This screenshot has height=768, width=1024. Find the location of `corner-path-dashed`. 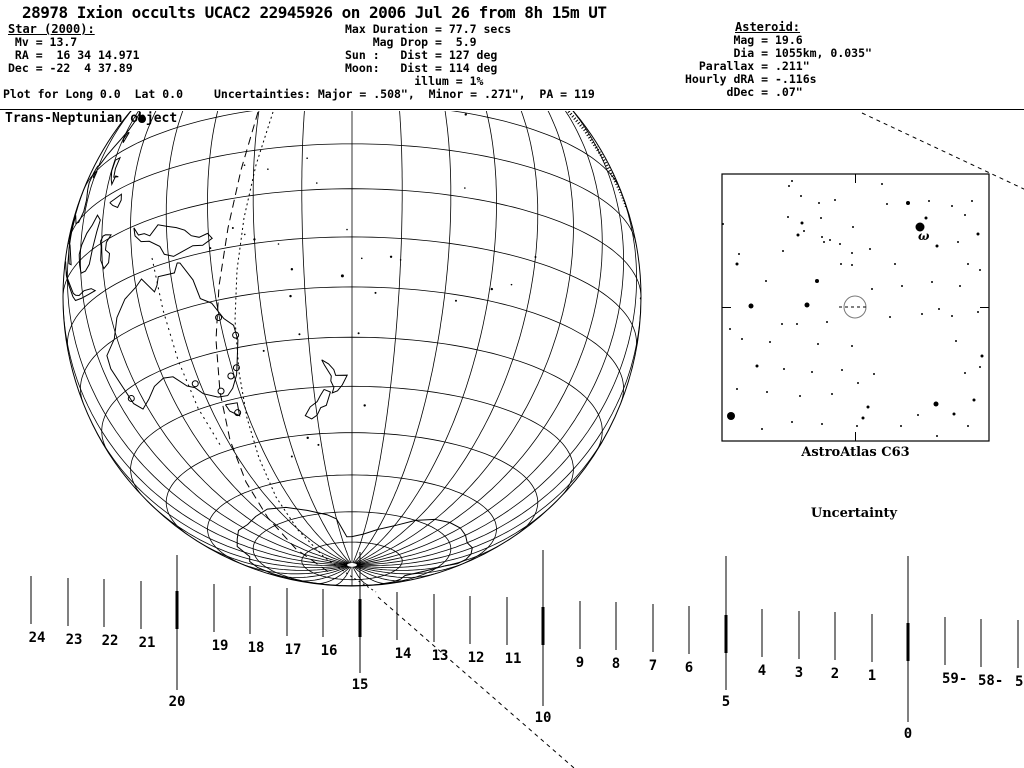

corner-path-dashed is located at coordinates (942, 151).